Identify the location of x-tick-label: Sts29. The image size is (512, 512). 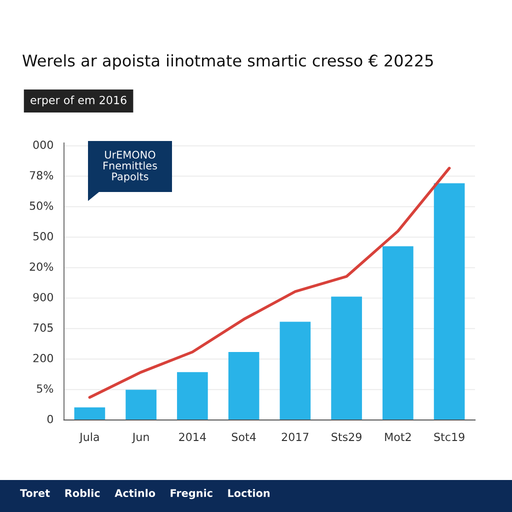
(347, 437).